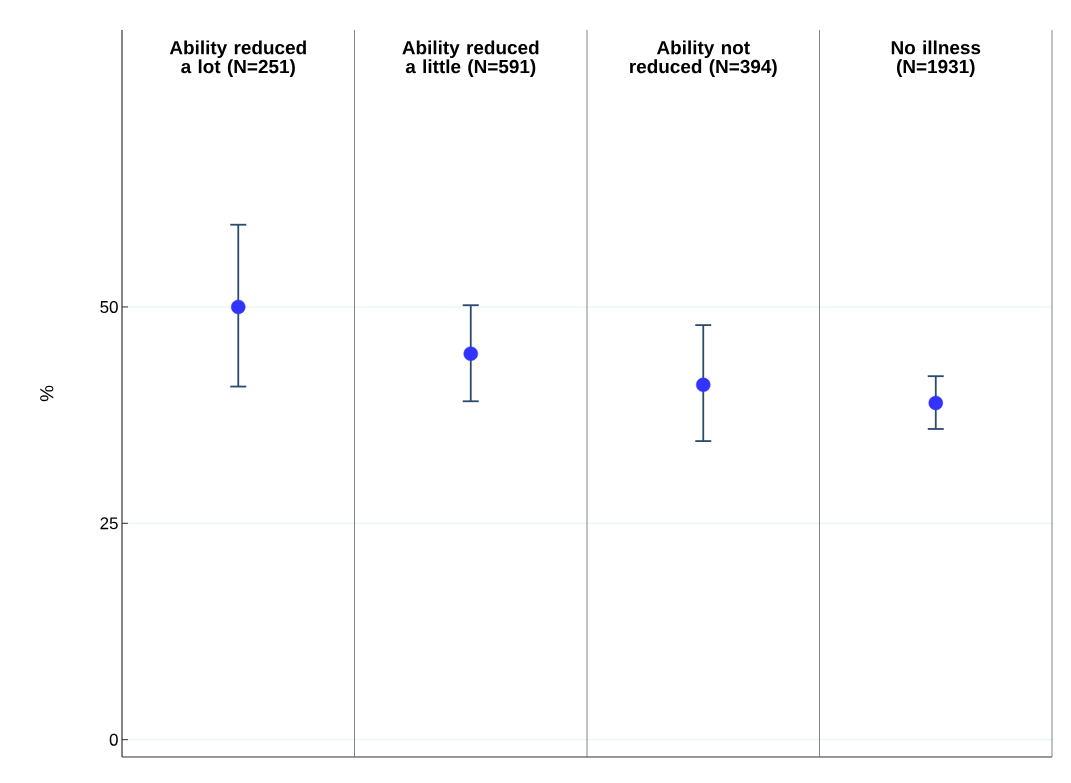 This screenshot has height=783, width=1071. I want to click on x-tick-label: Ability reduced a lot (N=251), so click(237, 58).